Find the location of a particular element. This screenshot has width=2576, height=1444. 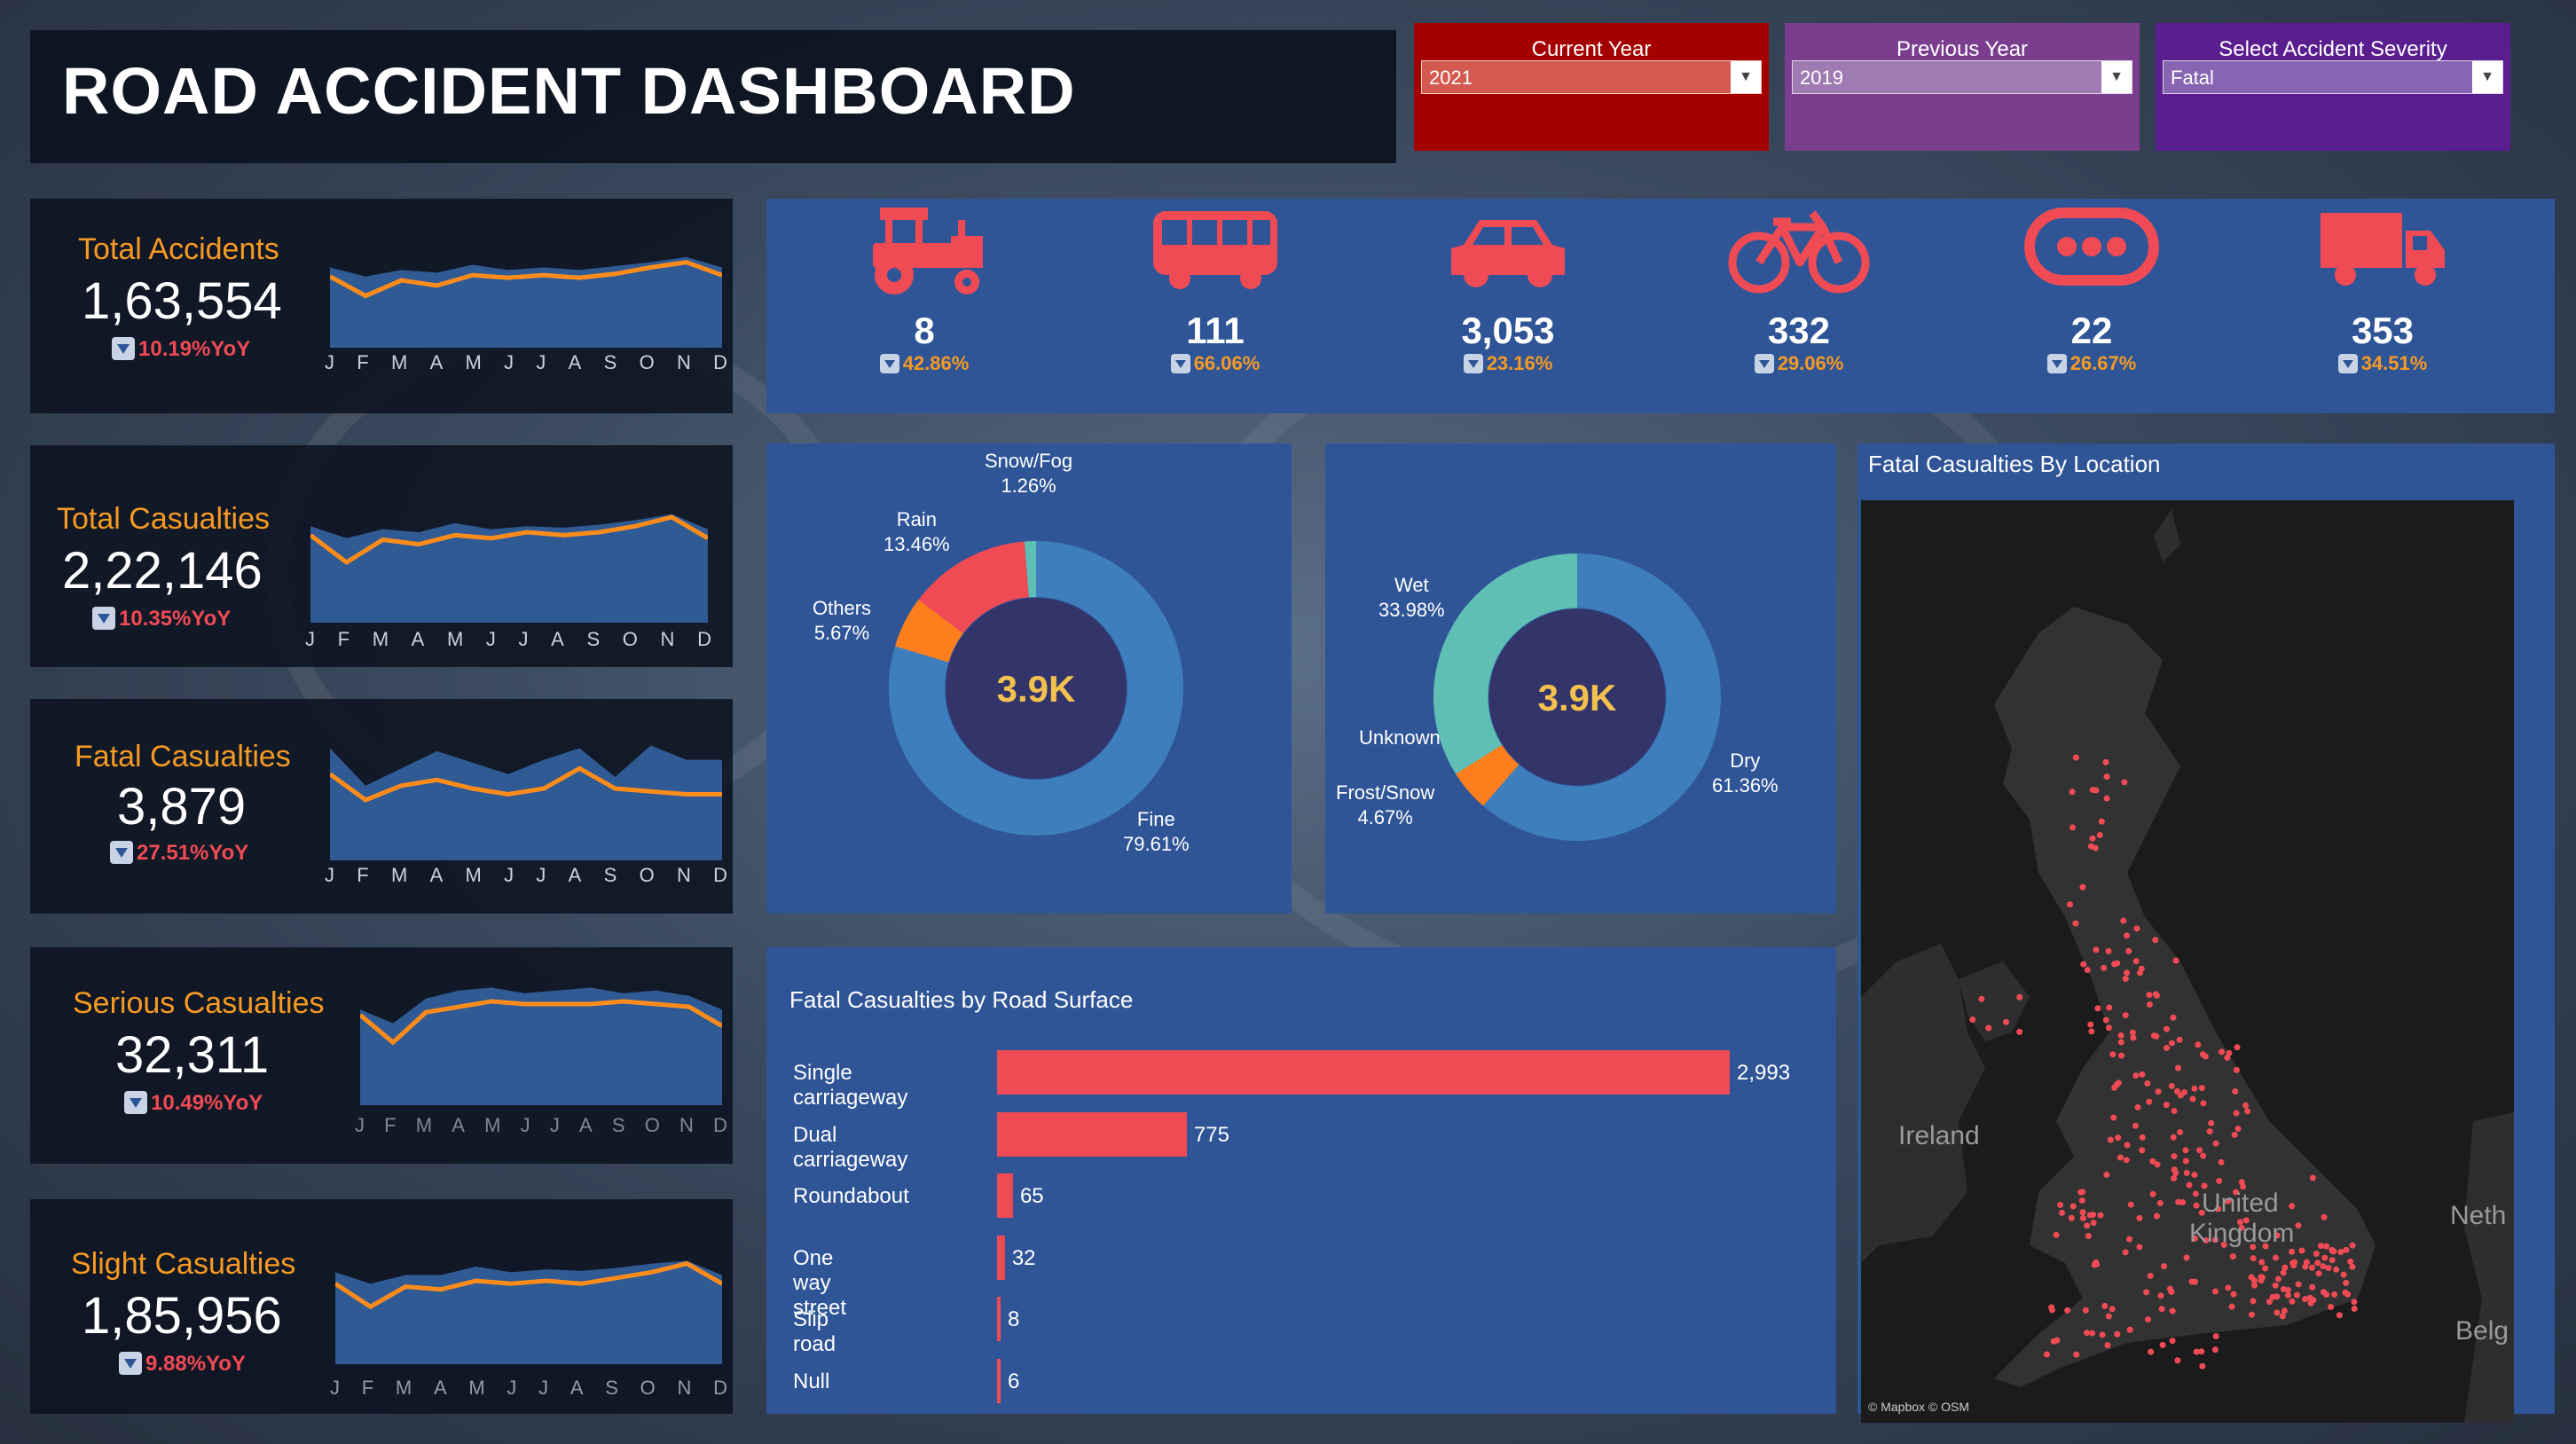

bar-dual-carriageway is located at coordinates (1092, 1134).